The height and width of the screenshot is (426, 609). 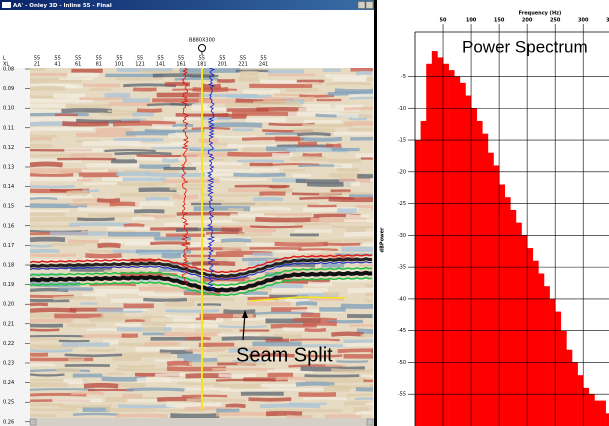 I want to click on time-label: 0.26, so click(x=8, y=422).